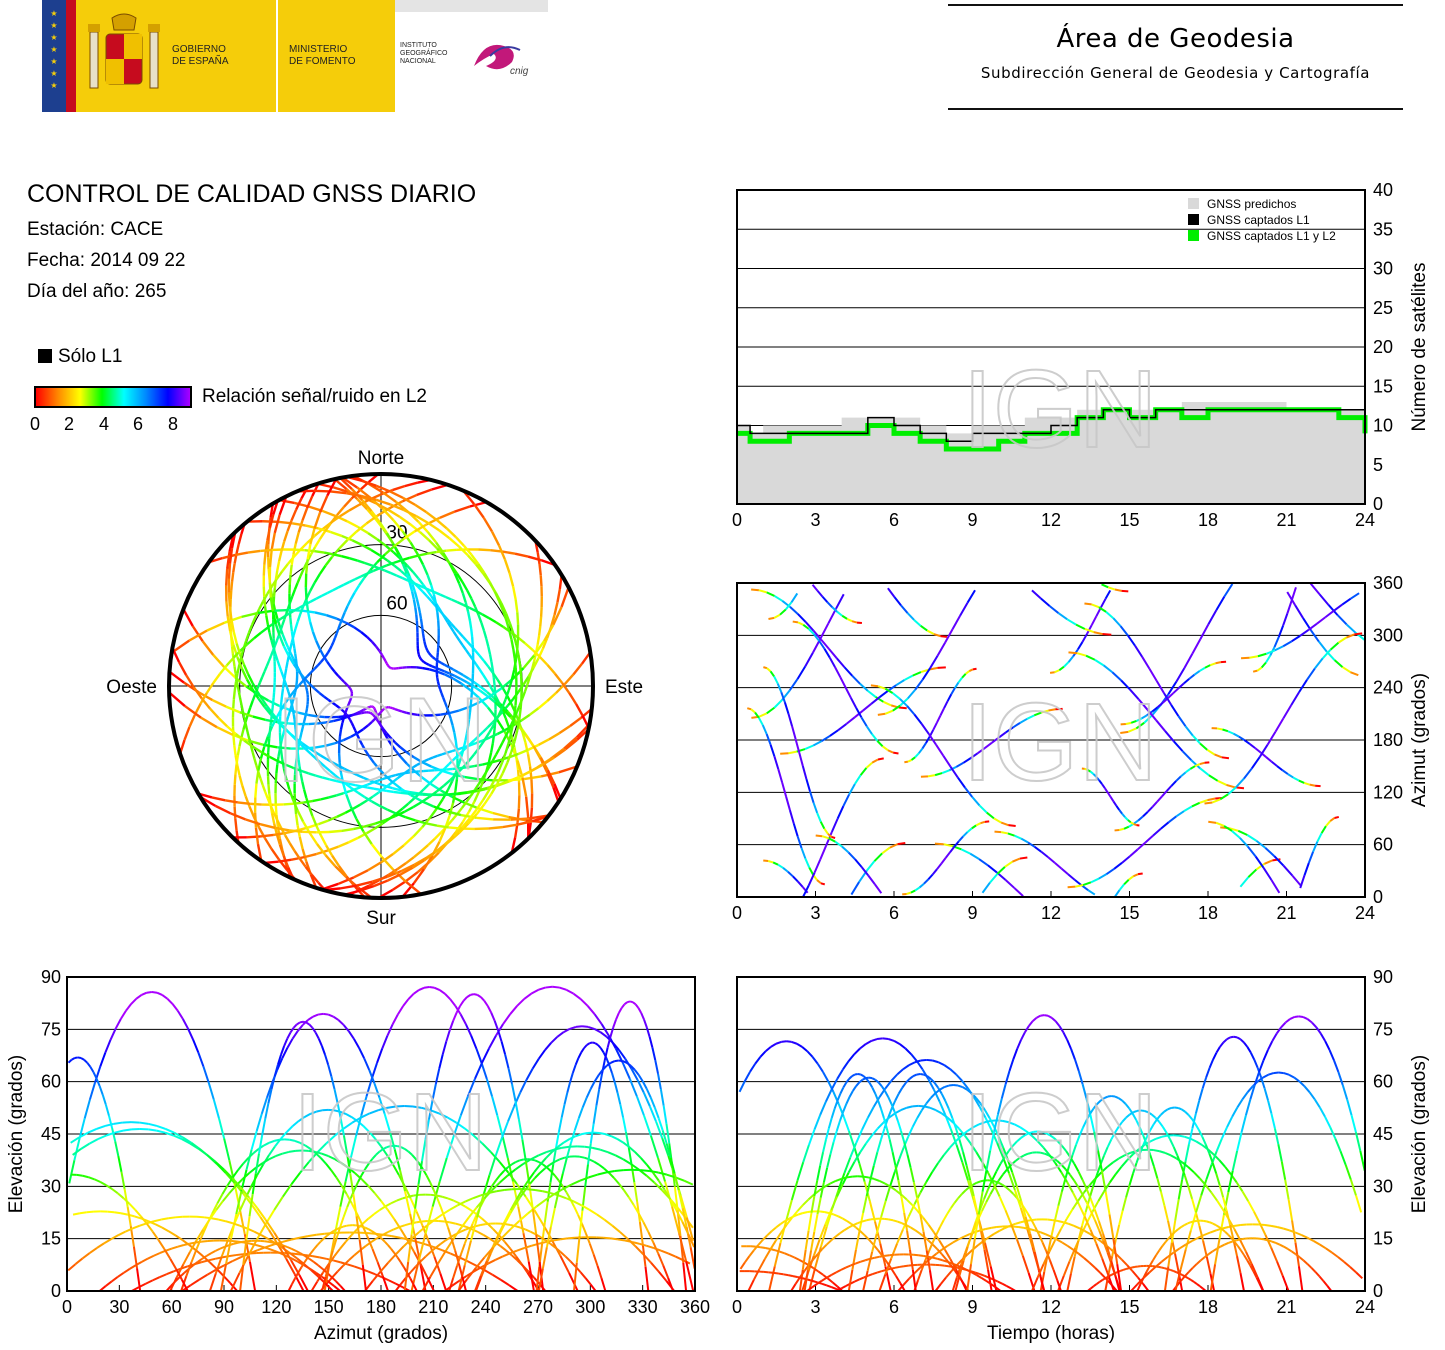 Image resolution: width=1445 pixels, height=1350 pixels. What do you see at coordinates (1383, 347) in the screenshot?
I see `y-tick-label: 20` at bounding box center [1383, 347].